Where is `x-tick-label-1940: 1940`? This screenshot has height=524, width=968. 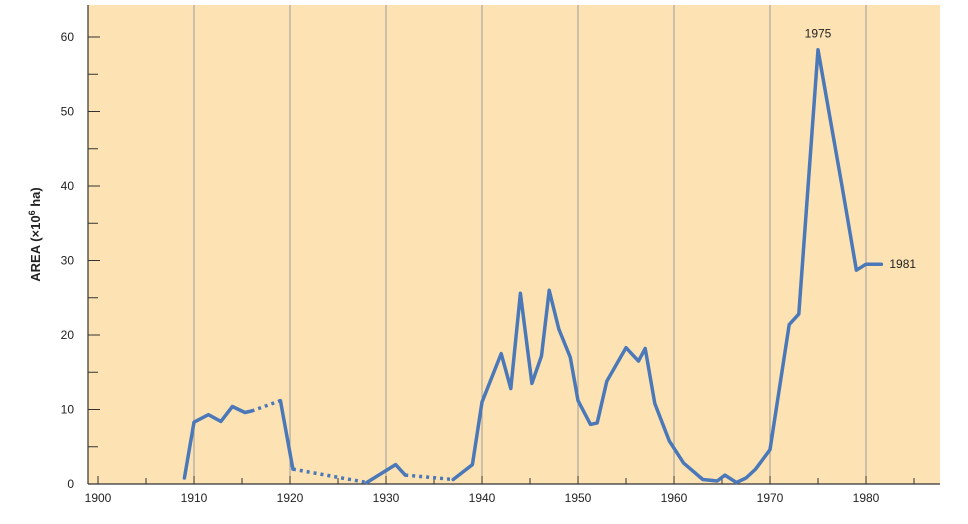
x-tick-label-1940: 1940 is located at coordinates (482, 498).